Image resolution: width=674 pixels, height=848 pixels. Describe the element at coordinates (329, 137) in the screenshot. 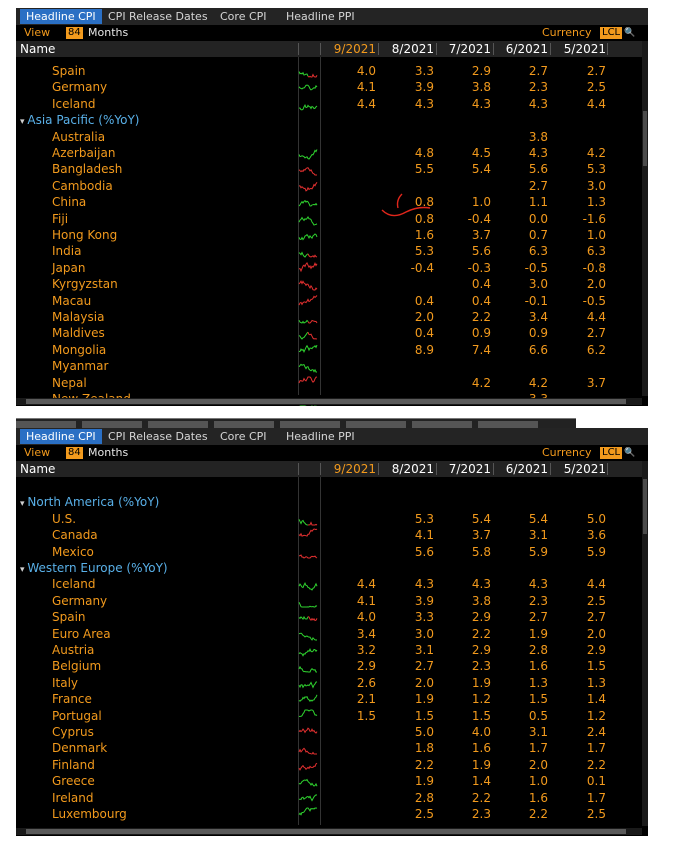

I see `table-row: Australia 3.8` at that location.